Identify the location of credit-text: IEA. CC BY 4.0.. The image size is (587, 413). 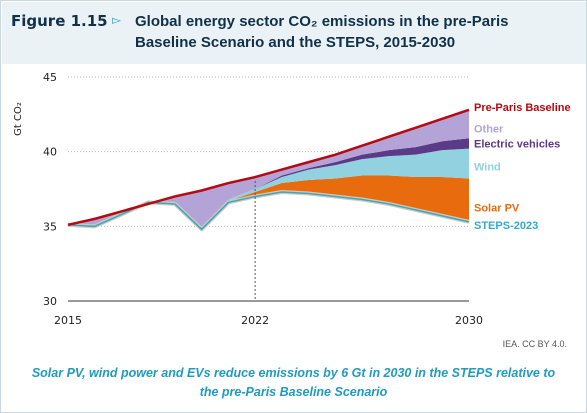
(534, 344).